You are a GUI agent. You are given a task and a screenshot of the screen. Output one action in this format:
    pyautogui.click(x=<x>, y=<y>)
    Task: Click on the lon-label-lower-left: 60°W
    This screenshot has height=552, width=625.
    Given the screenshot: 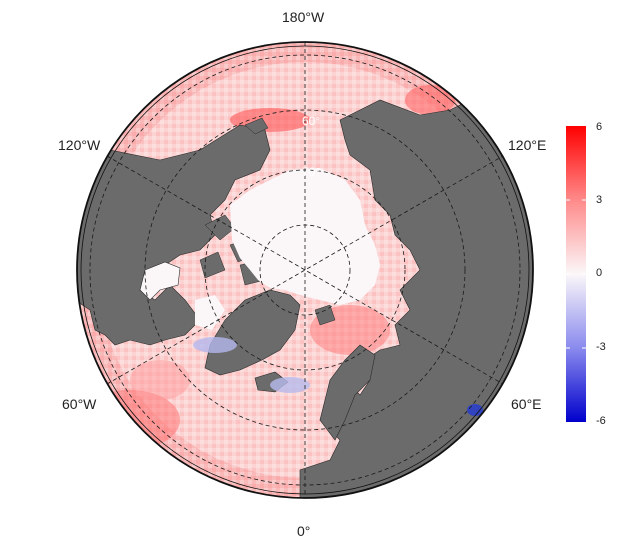 What is the action you would take?
    pyautogui.click(x=79, y=404)
    